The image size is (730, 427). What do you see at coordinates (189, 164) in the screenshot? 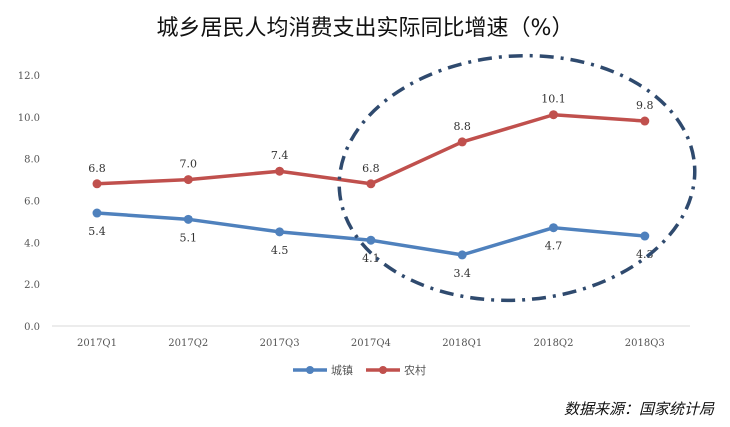
I see `data-label: 7.0` at bounding box center [189, 164].